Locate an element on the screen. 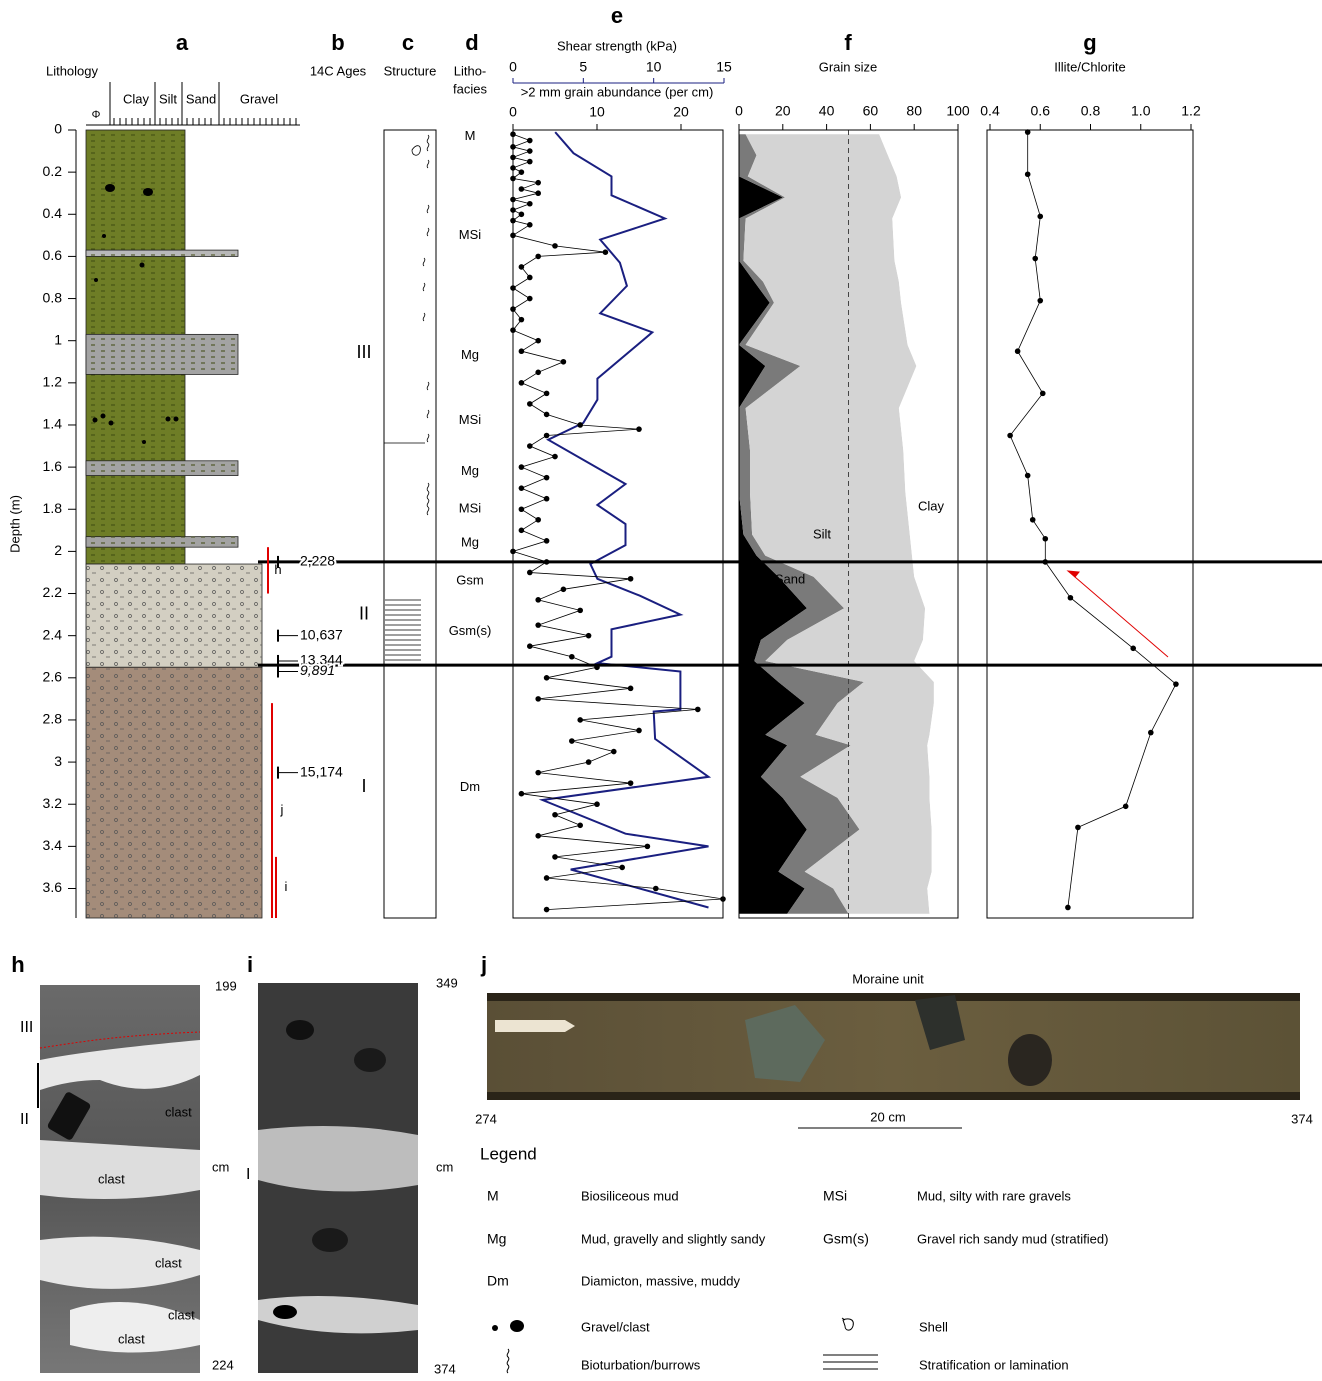 Image resolution: width=1322 pixels, height=1381 pixels. profile-line is located at coordinates (625, 520).